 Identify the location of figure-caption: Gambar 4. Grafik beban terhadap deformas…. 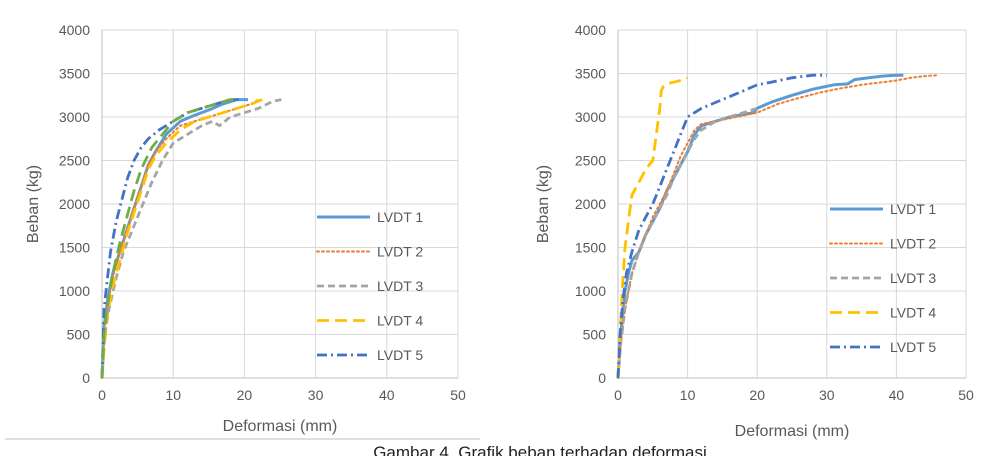
(540, 449).